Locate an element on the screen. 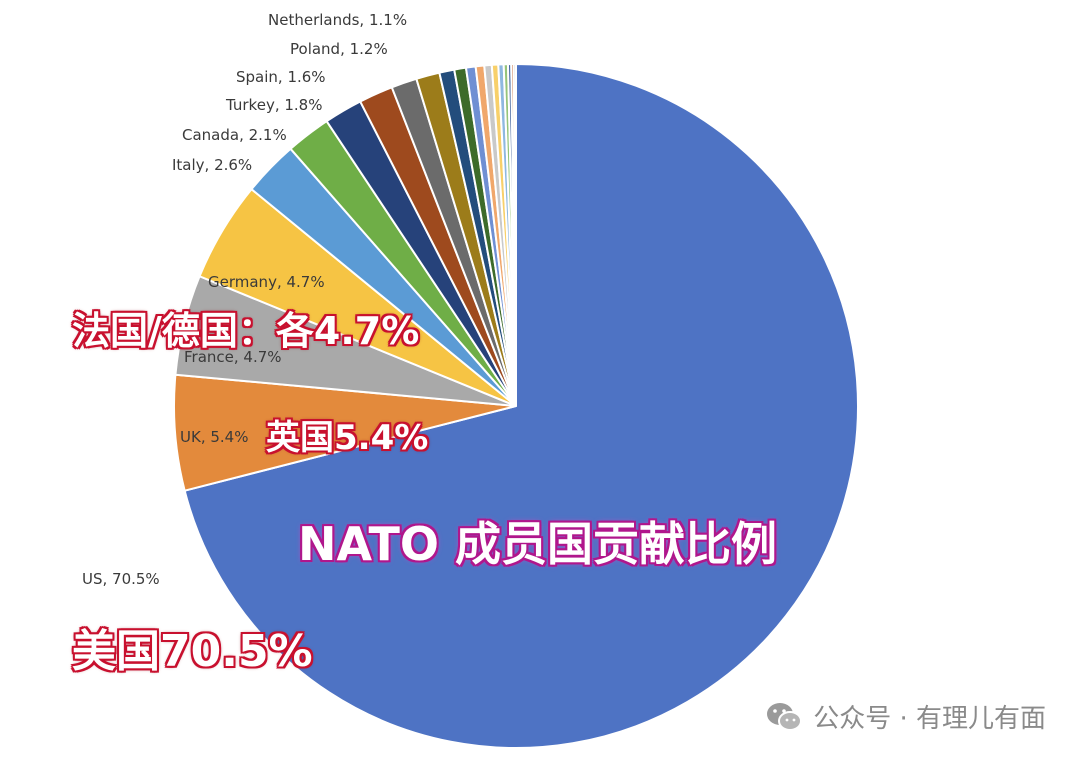 The image size is (1080, 759). slice-label: Poland, 1.2% is located at coordinates (339, 49).